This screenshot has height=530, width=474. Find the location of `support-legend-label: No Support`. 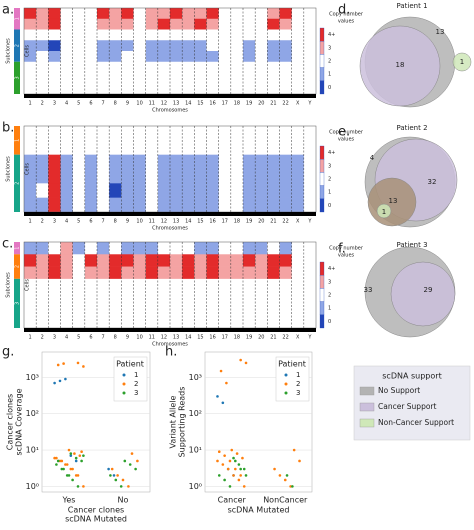

support-legend-label: No Support is located at coordinates (399, 390).